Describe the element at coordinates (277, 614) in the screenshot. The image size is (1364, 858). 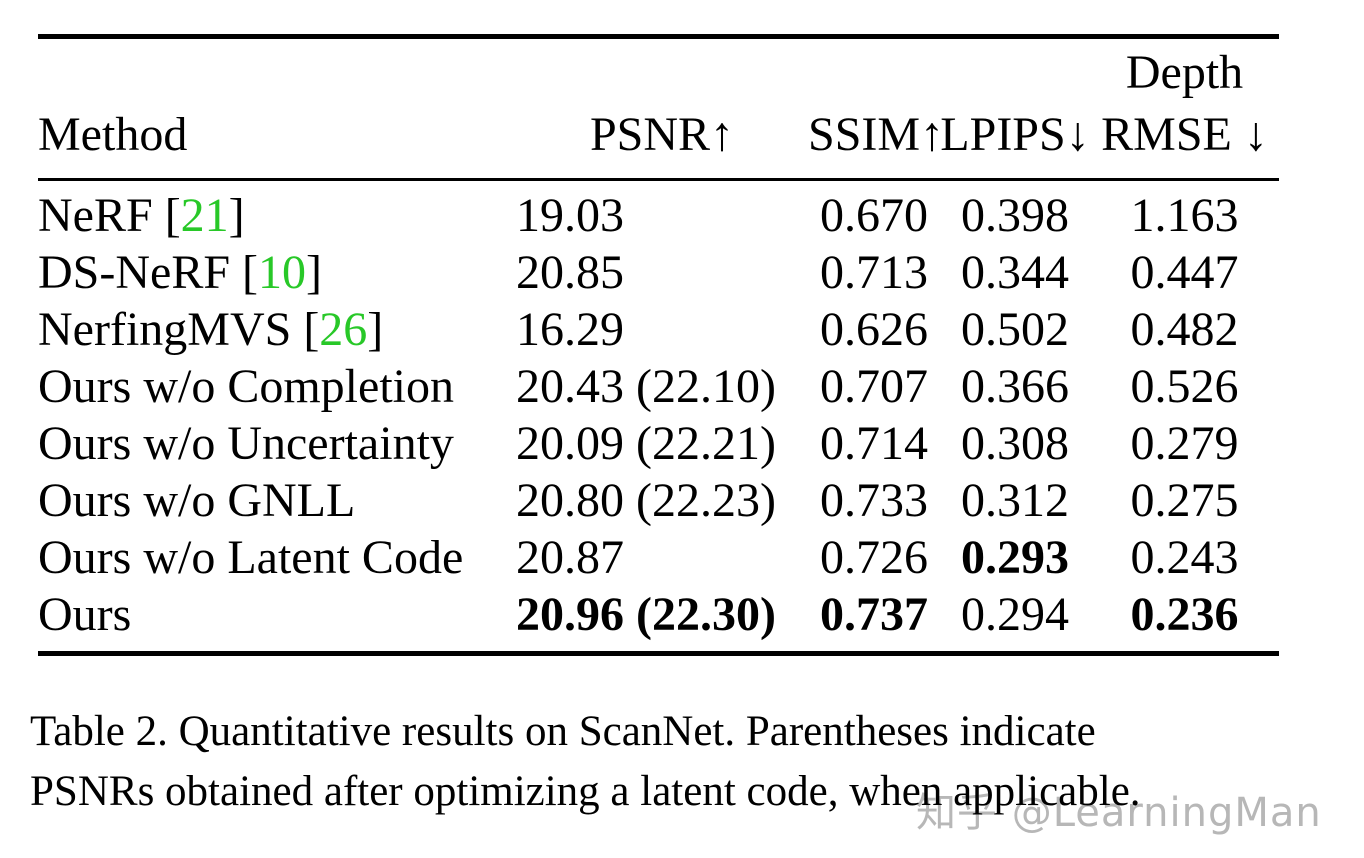
I see `method-cell: Ours` at that location.